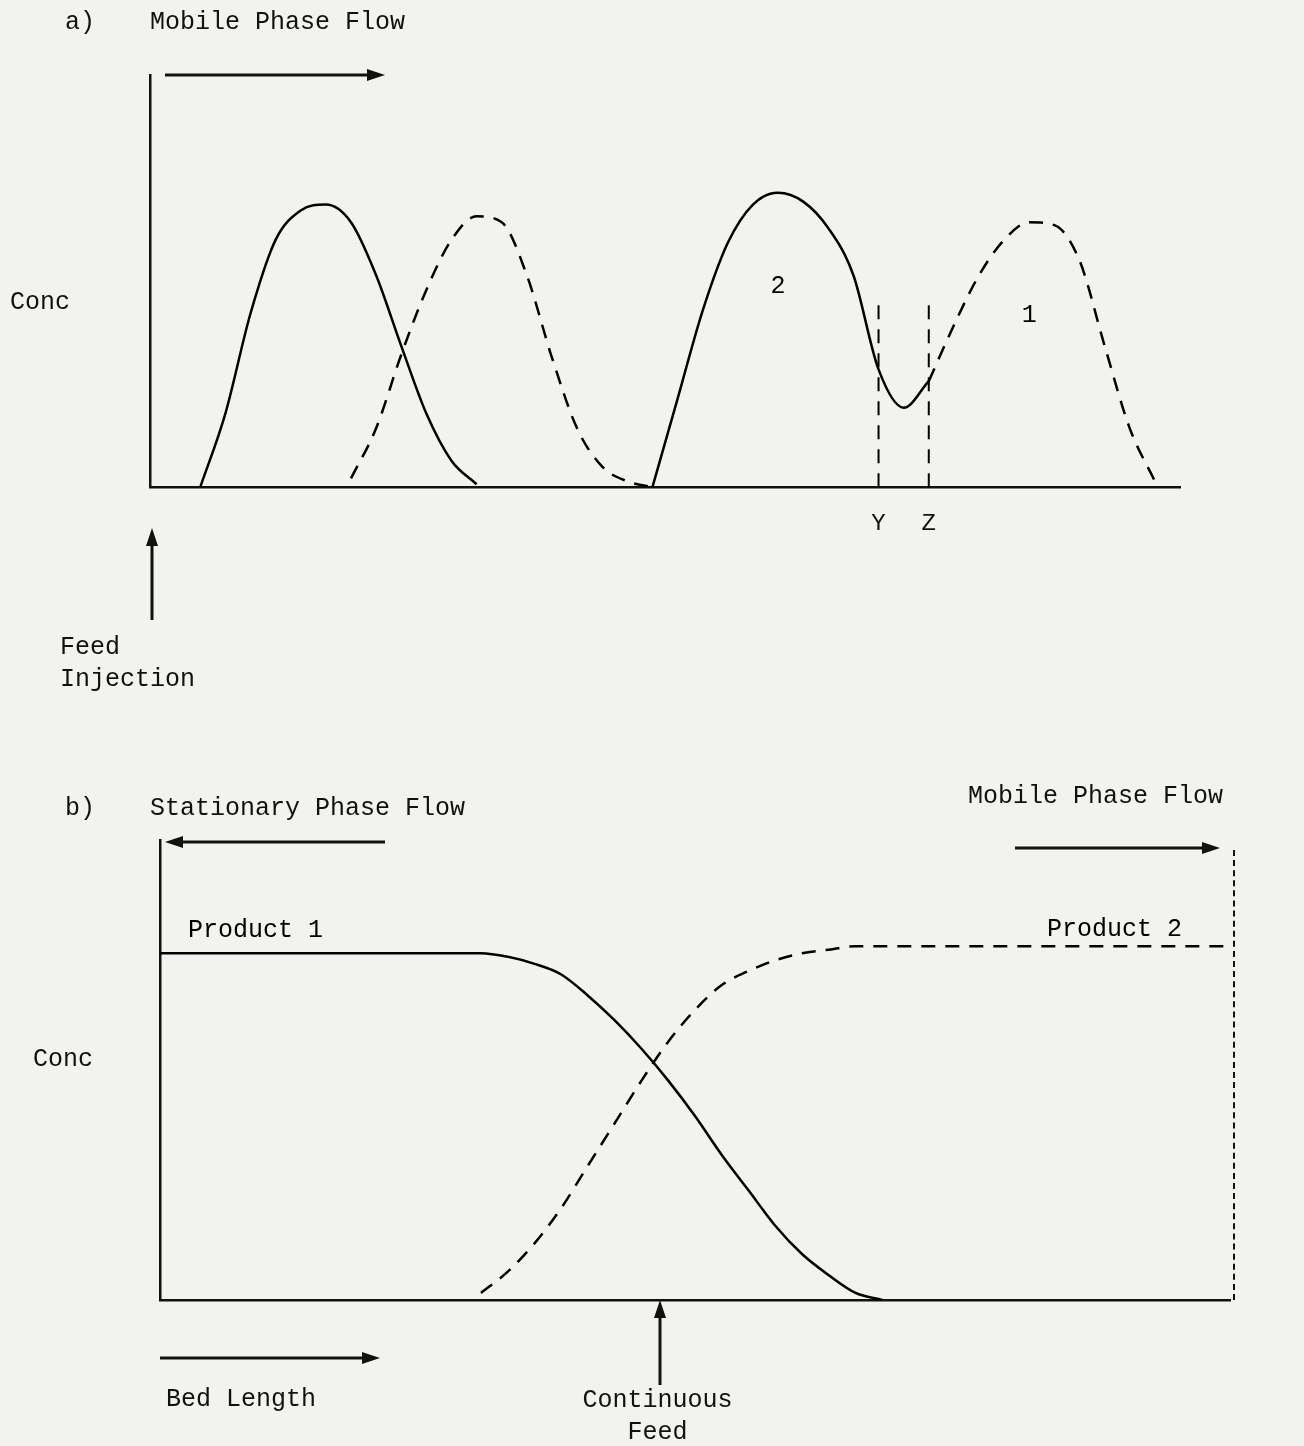  I want to click on series-label: Product 1, so click(256, 931).